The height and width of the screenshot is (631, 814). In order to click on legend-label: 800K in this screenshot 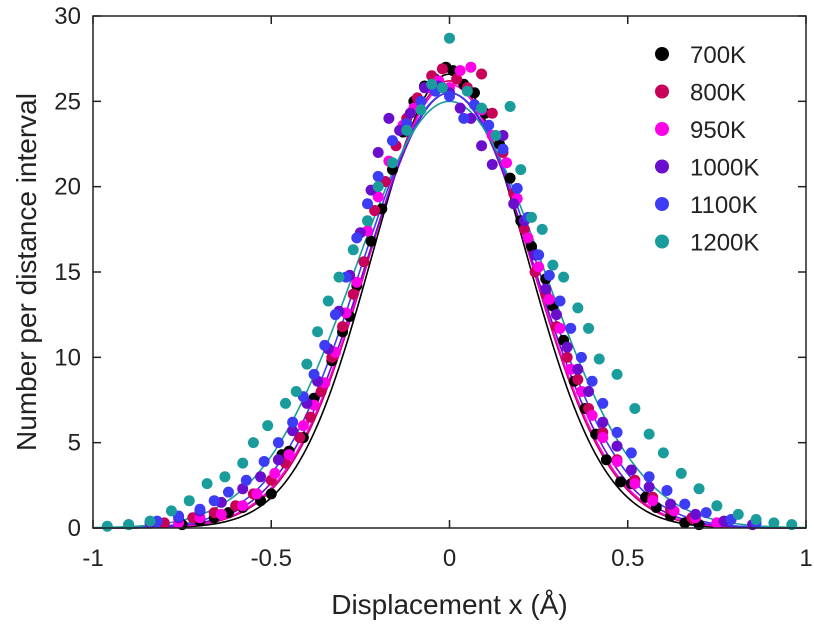, I will do `click(718, 93)`.